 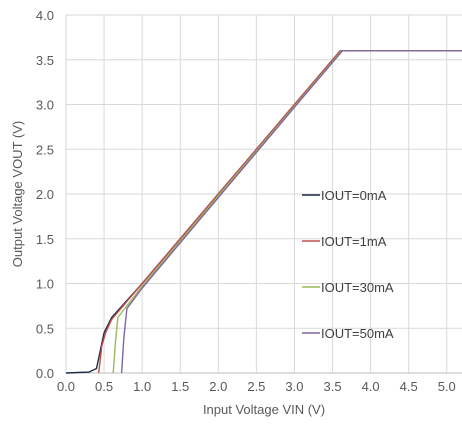 What do you see at coordinates (45, 105) in the screenshot?
I see `y-tick-label: 3.0` at bounding box center [45, 105].